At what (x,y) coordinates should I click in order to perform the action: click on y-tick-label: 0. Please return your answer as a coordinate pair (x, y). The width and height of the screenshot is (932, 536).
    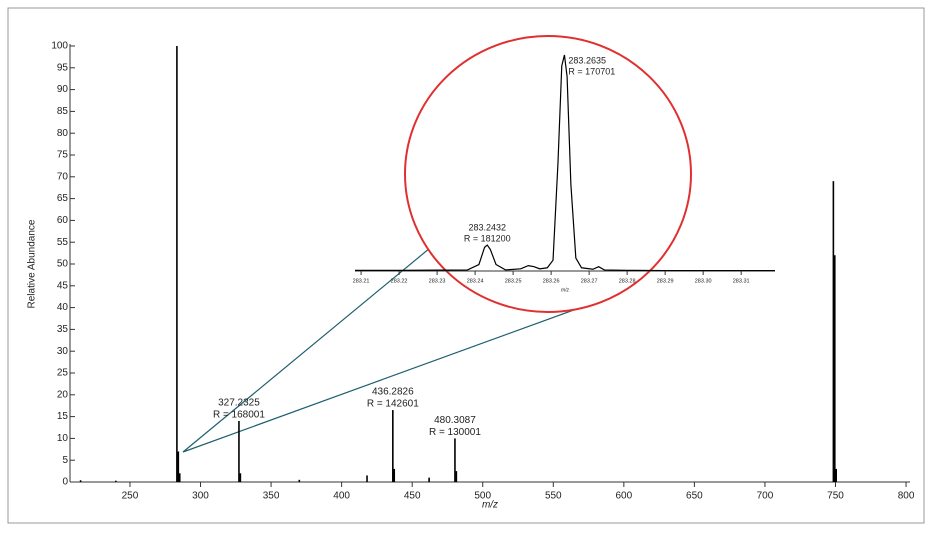
    Looking at the image, I should click on (65, 482).